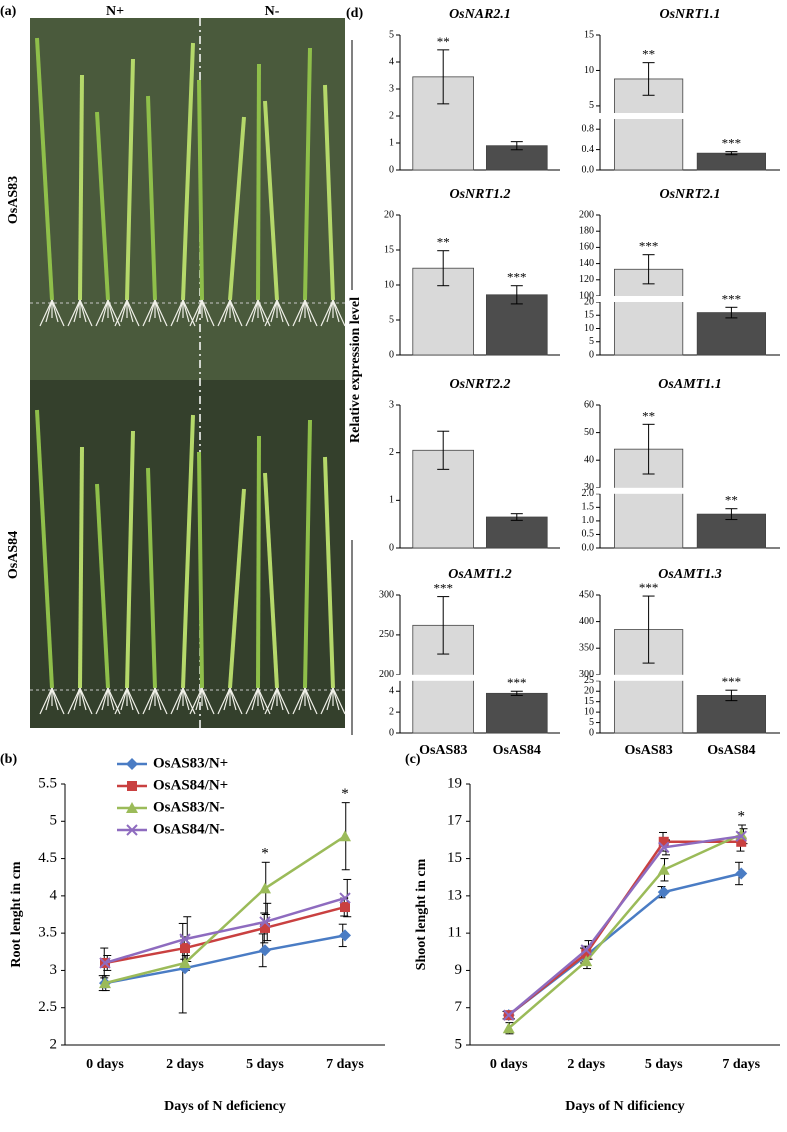 This screenshot has width=787, height=1132. What do you see at coordinates (391, 88) in the screenshot?
I see `y-tick-label: 3` at bounding box center [391, 88].